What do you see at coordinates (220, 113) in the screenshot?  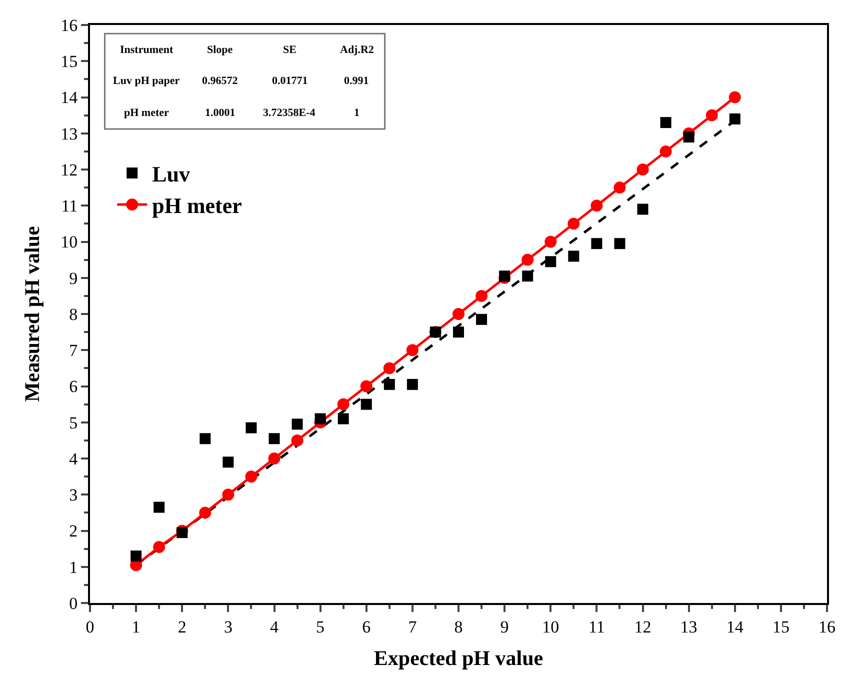 I see `annotation: 1.0001` at bounding box center [220, 113].